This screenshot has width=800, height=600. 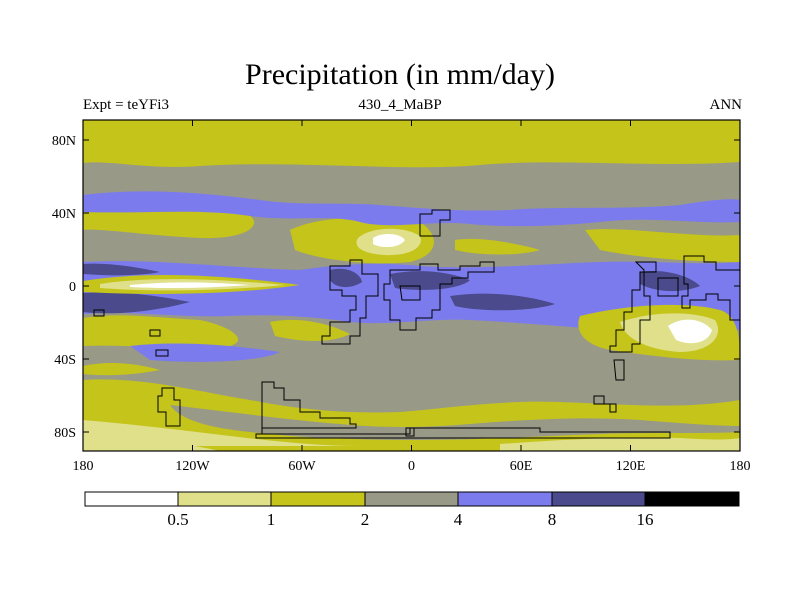 I want to click on n-storm-track, so click(x=411, y=209).